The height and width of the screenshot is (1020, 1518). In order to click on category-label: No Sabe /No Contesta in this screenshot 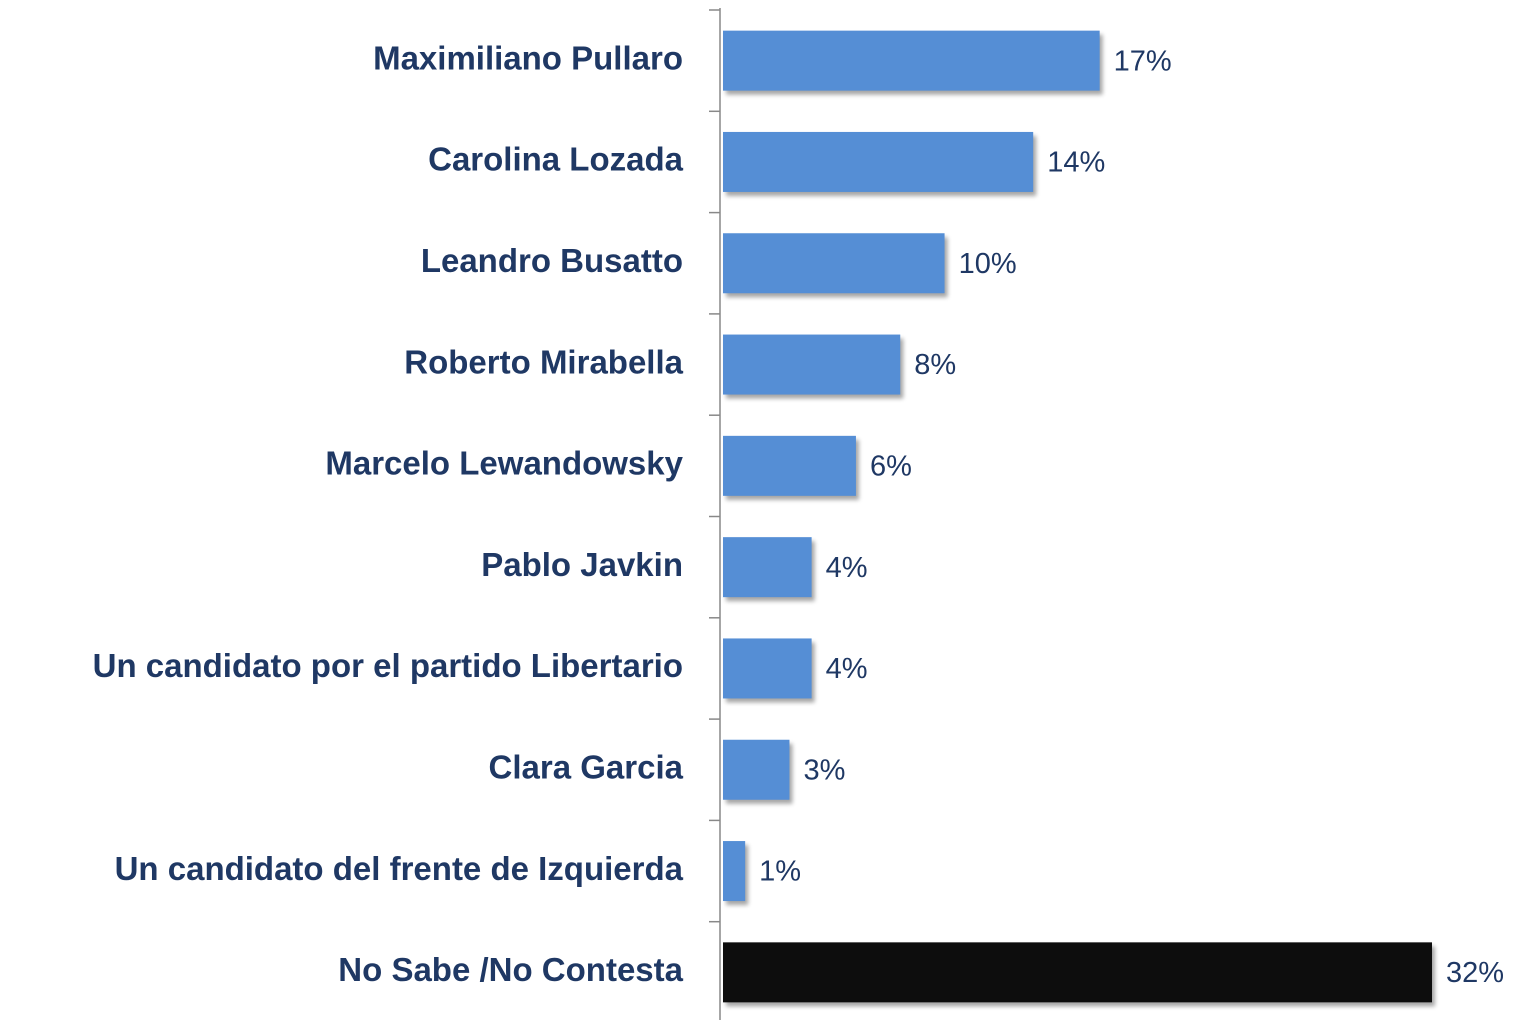, I will do `click(510, 969)`.